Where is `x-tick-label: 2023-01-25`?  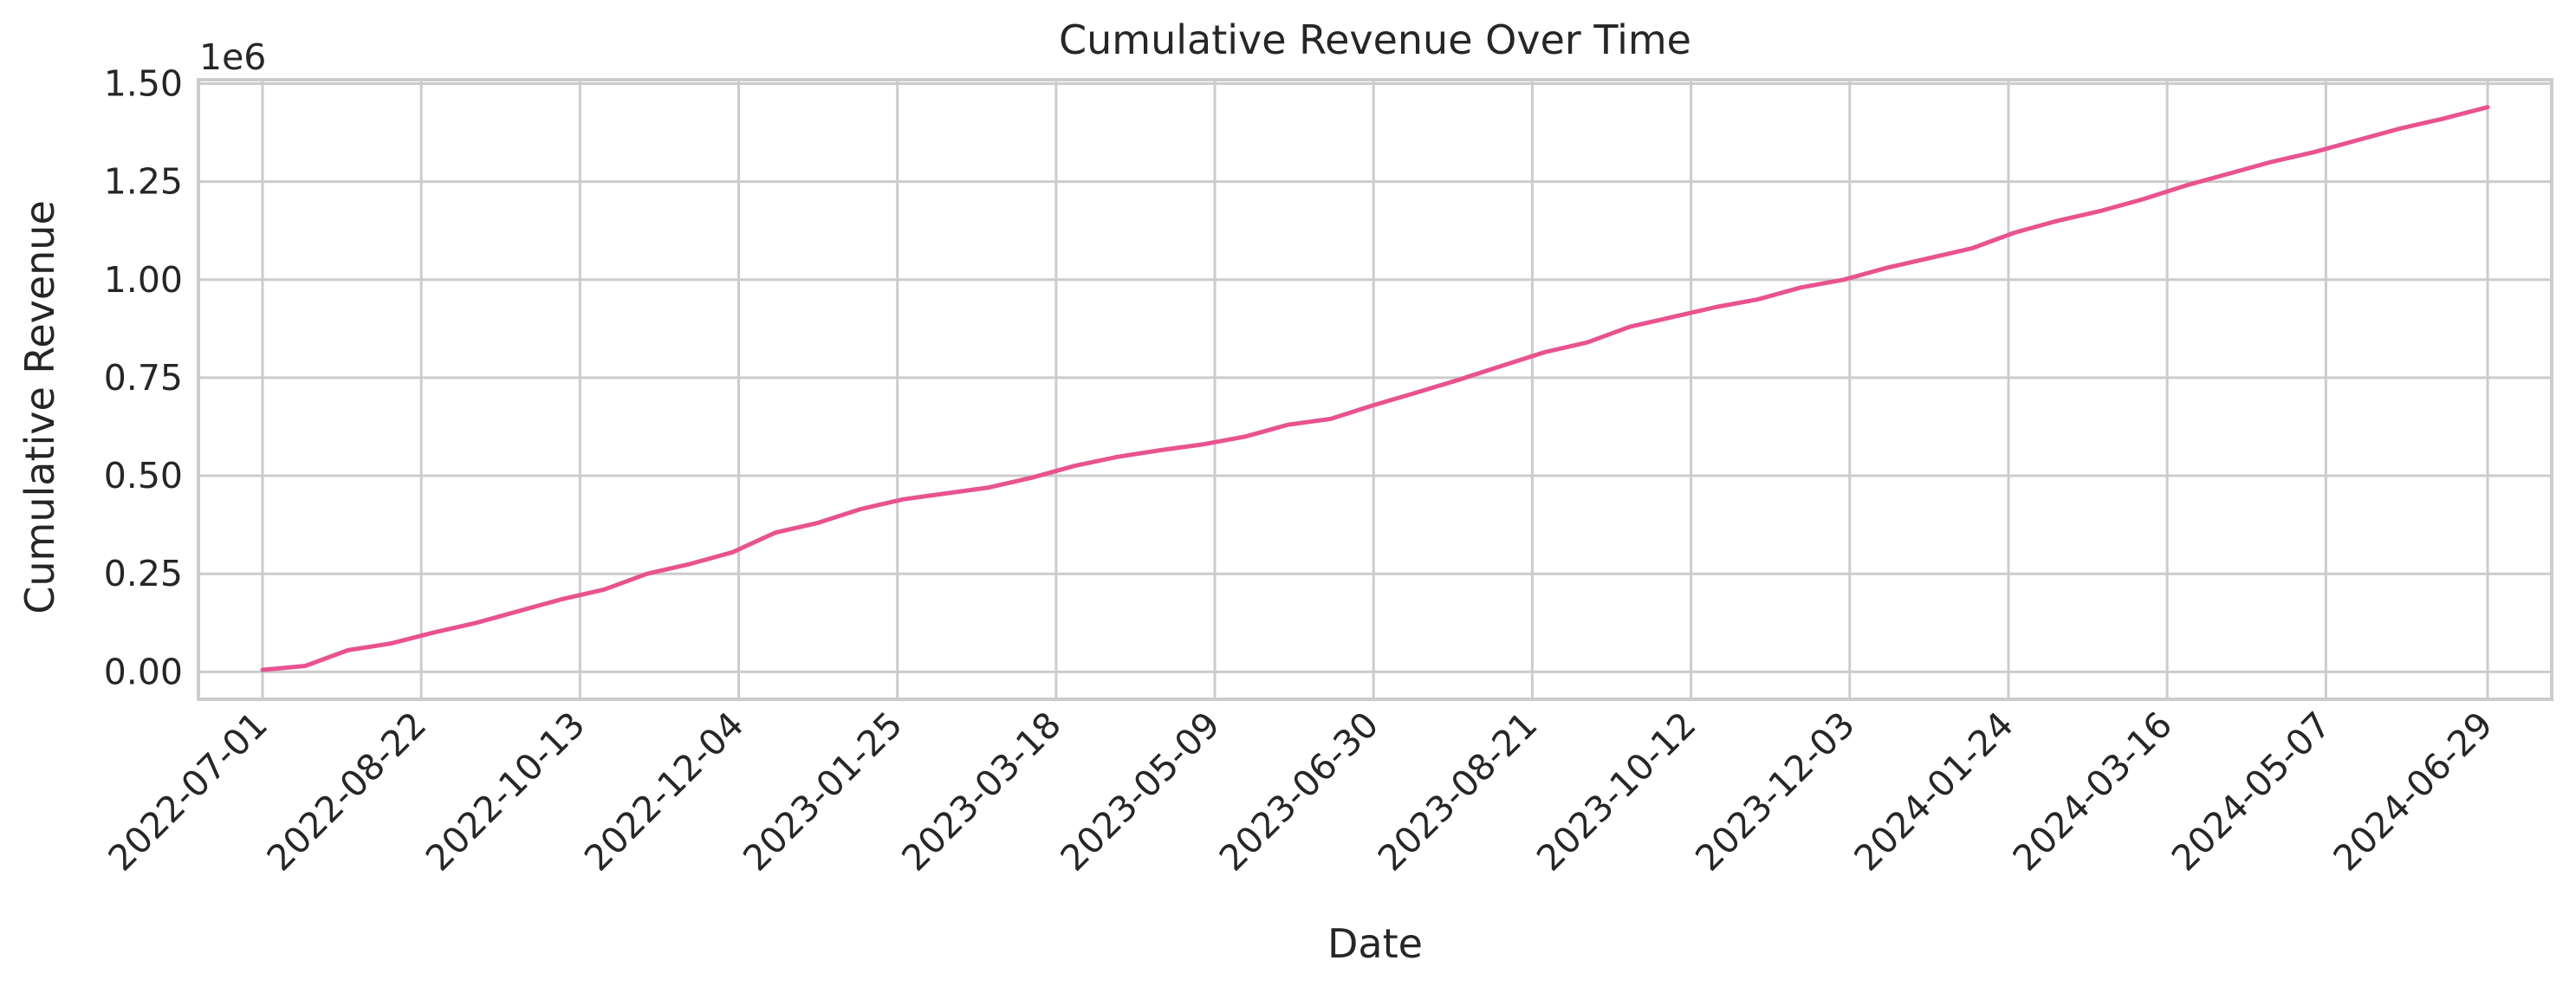
x-tick-label: 2023-01-25 is located at coordinates (822, 791).